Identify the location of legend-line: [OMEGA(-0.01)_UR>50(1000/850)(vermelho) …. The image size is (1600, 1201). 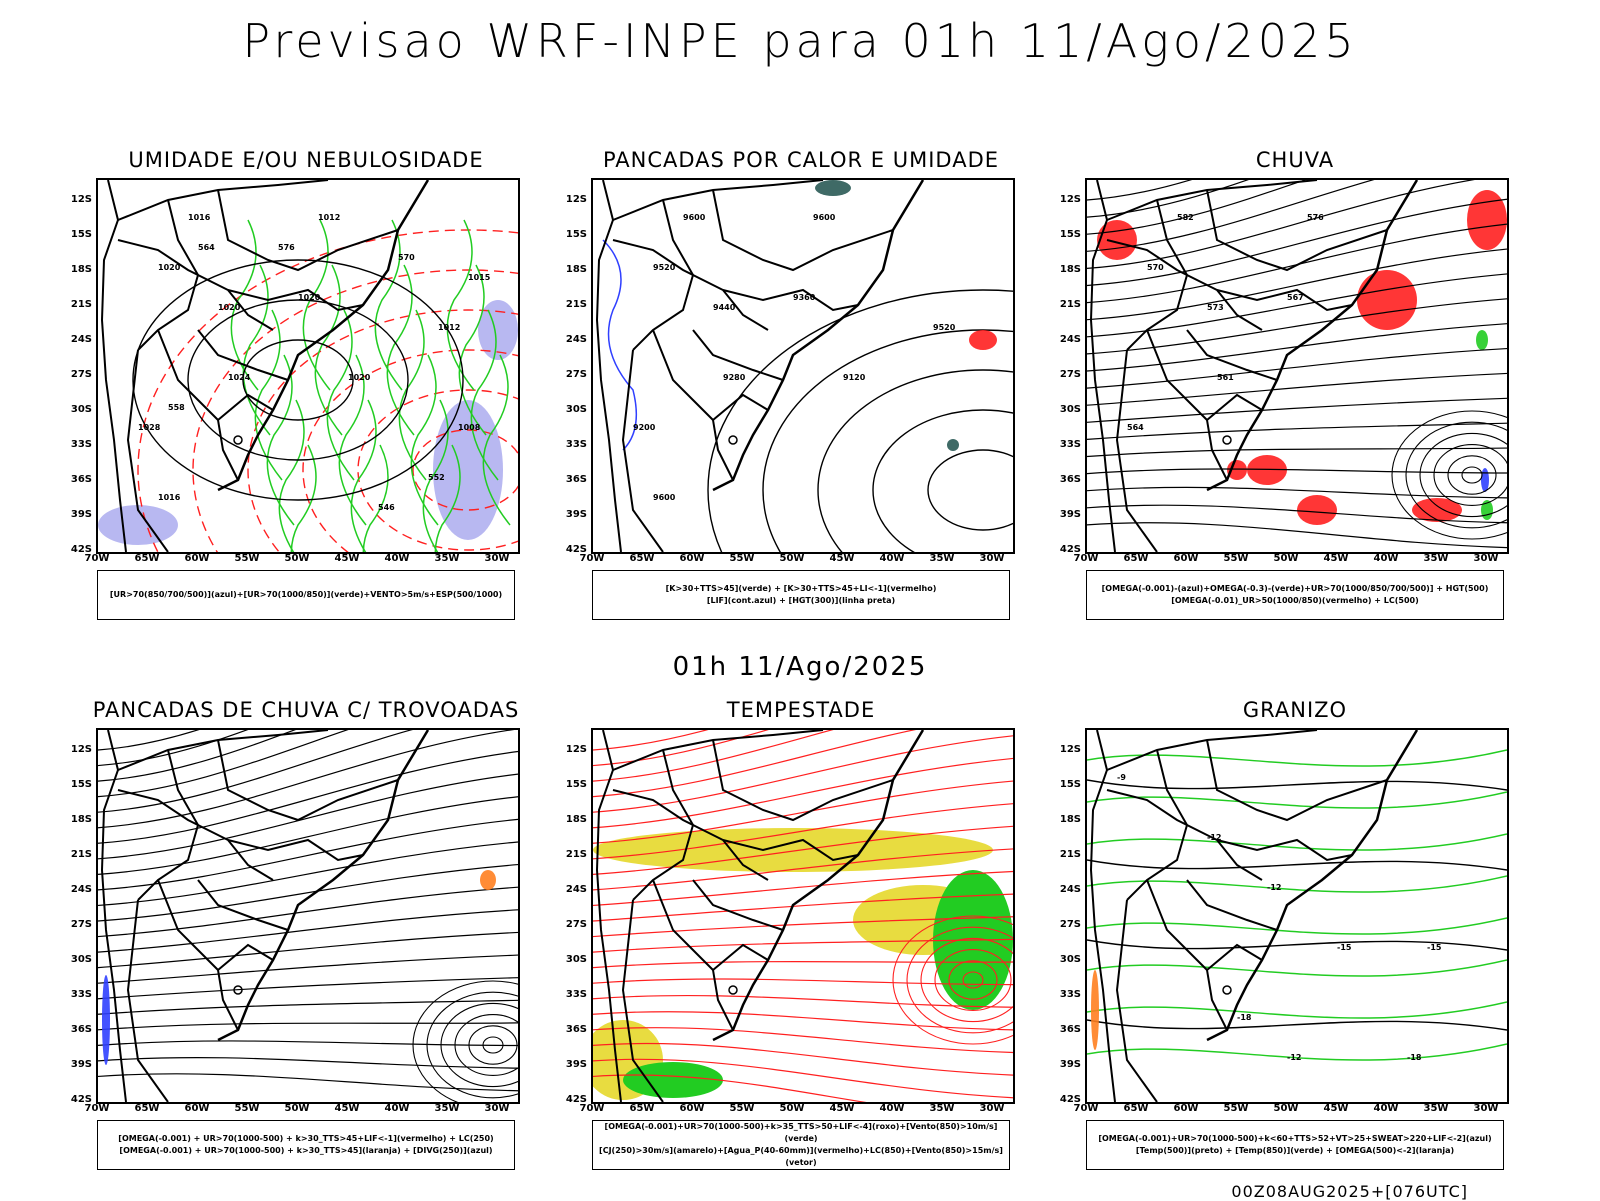
(1295, 600).